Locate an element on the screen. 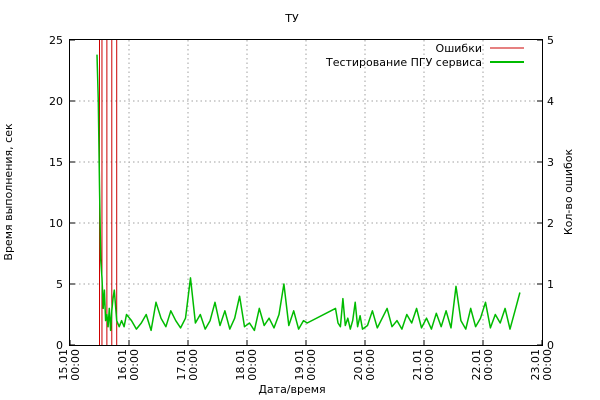 This screenshot has width=600, height=400. y2-tick-label: 2 is located at coordinates (550, 223).